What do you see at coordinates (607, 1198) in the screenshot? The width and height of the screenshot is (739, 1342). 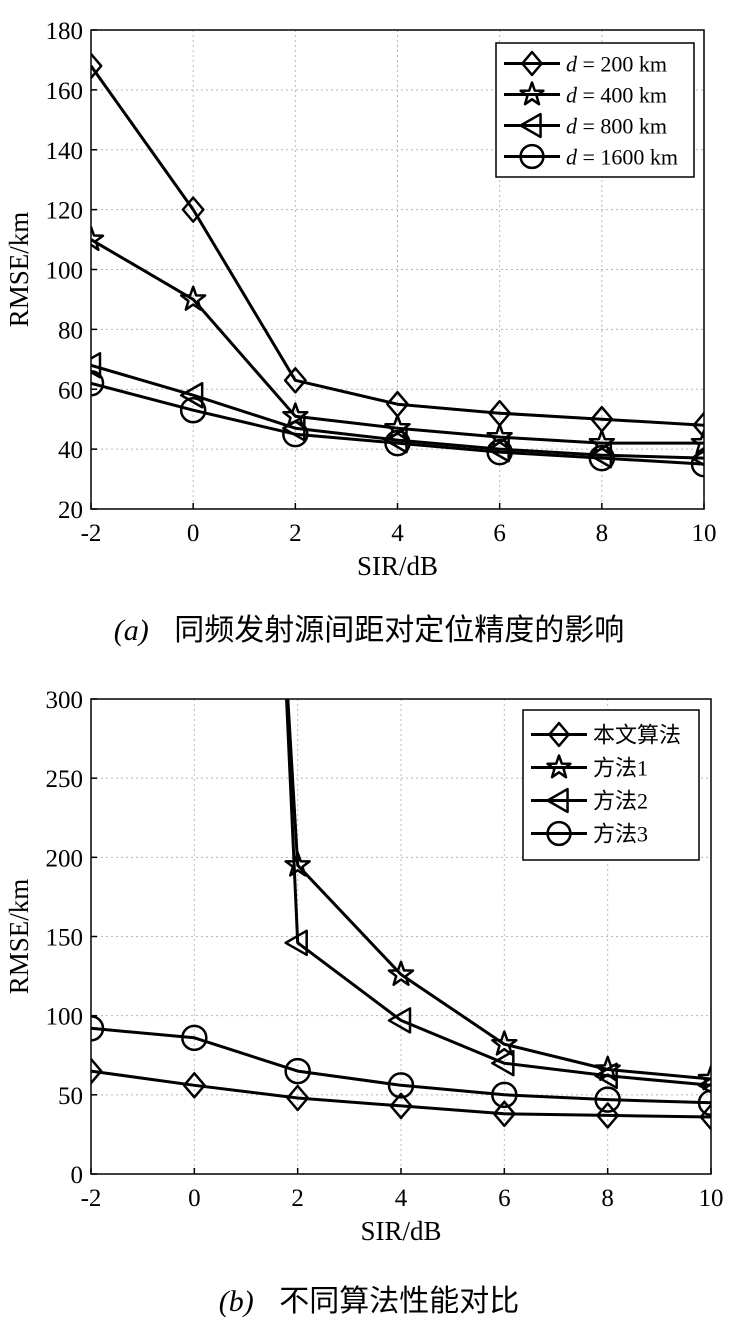 I see `chart-b-x-tick-label: 8` at bounding box center [607, 1198].